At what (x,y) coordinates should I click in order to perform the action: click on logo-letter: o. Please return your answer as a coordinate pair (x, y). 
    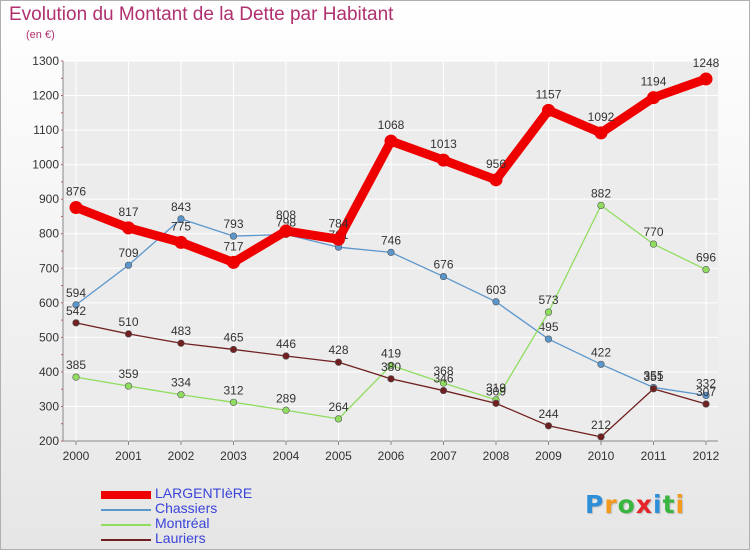
    Looking at the image, I should click on (626, 504).